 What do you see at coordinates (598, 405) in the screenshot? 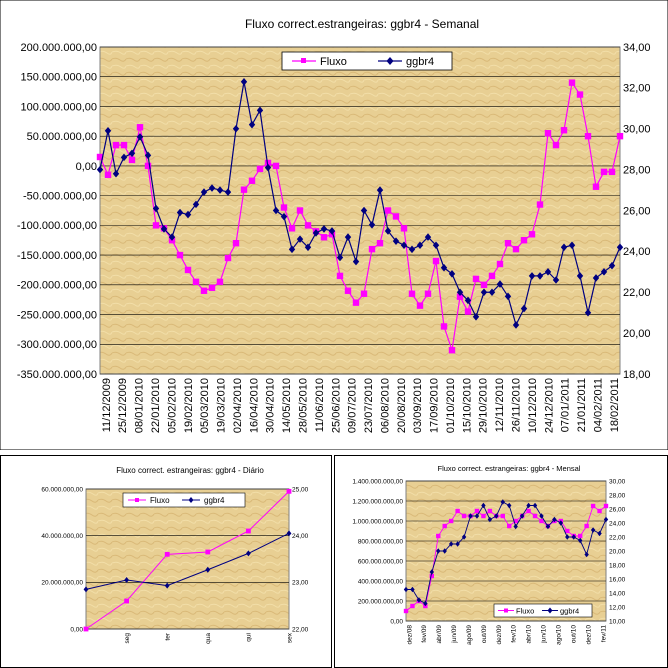
I see `x-tick-label: 04/02/2011` at bounding box center [598, 405].